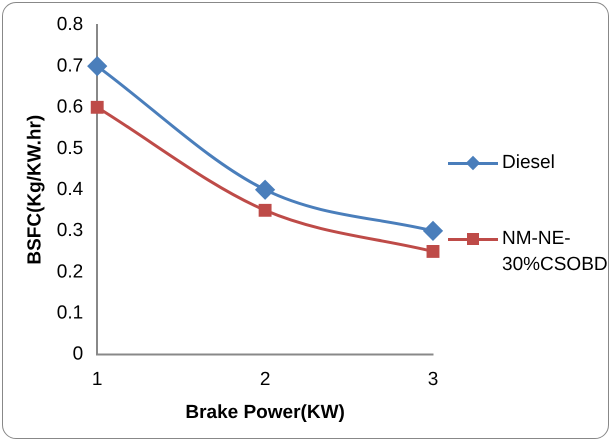 This screenshot has width=613, height=443. What do you see at coordinates (529, 163) in the screenshot?
I see `legend-label: Diesel` at bounding box center [529, 163].